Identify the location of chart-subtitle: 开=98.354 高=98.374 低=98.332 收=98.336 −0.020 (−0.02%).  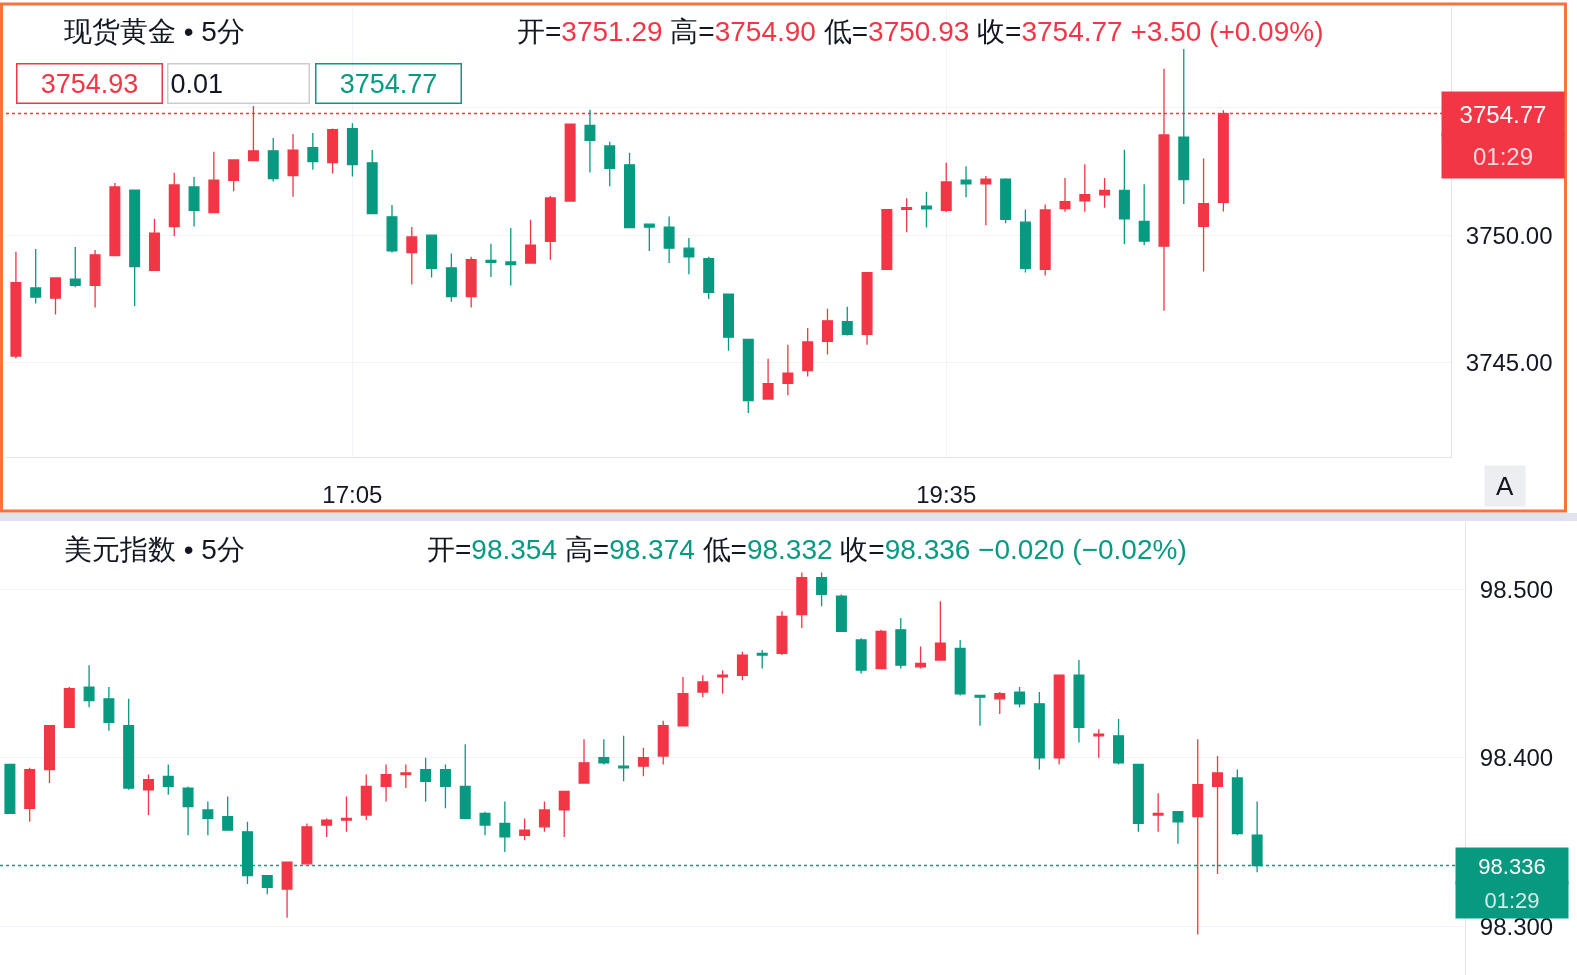
(807, 549).